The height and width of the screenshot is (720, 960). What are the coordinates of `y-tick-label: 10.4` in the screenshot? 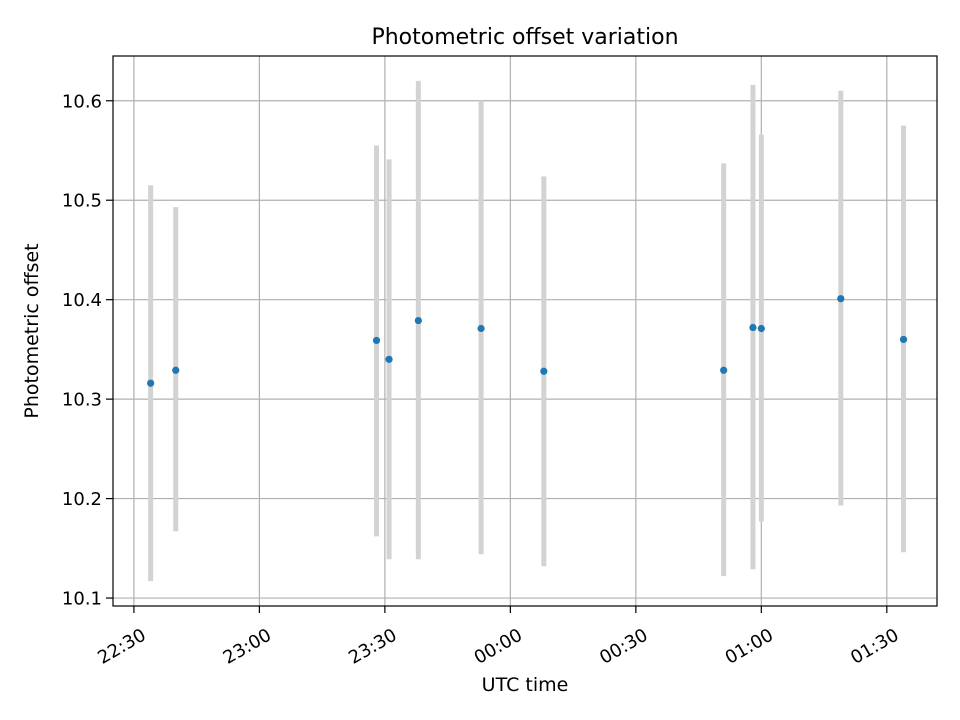 It's located at (82, 300).